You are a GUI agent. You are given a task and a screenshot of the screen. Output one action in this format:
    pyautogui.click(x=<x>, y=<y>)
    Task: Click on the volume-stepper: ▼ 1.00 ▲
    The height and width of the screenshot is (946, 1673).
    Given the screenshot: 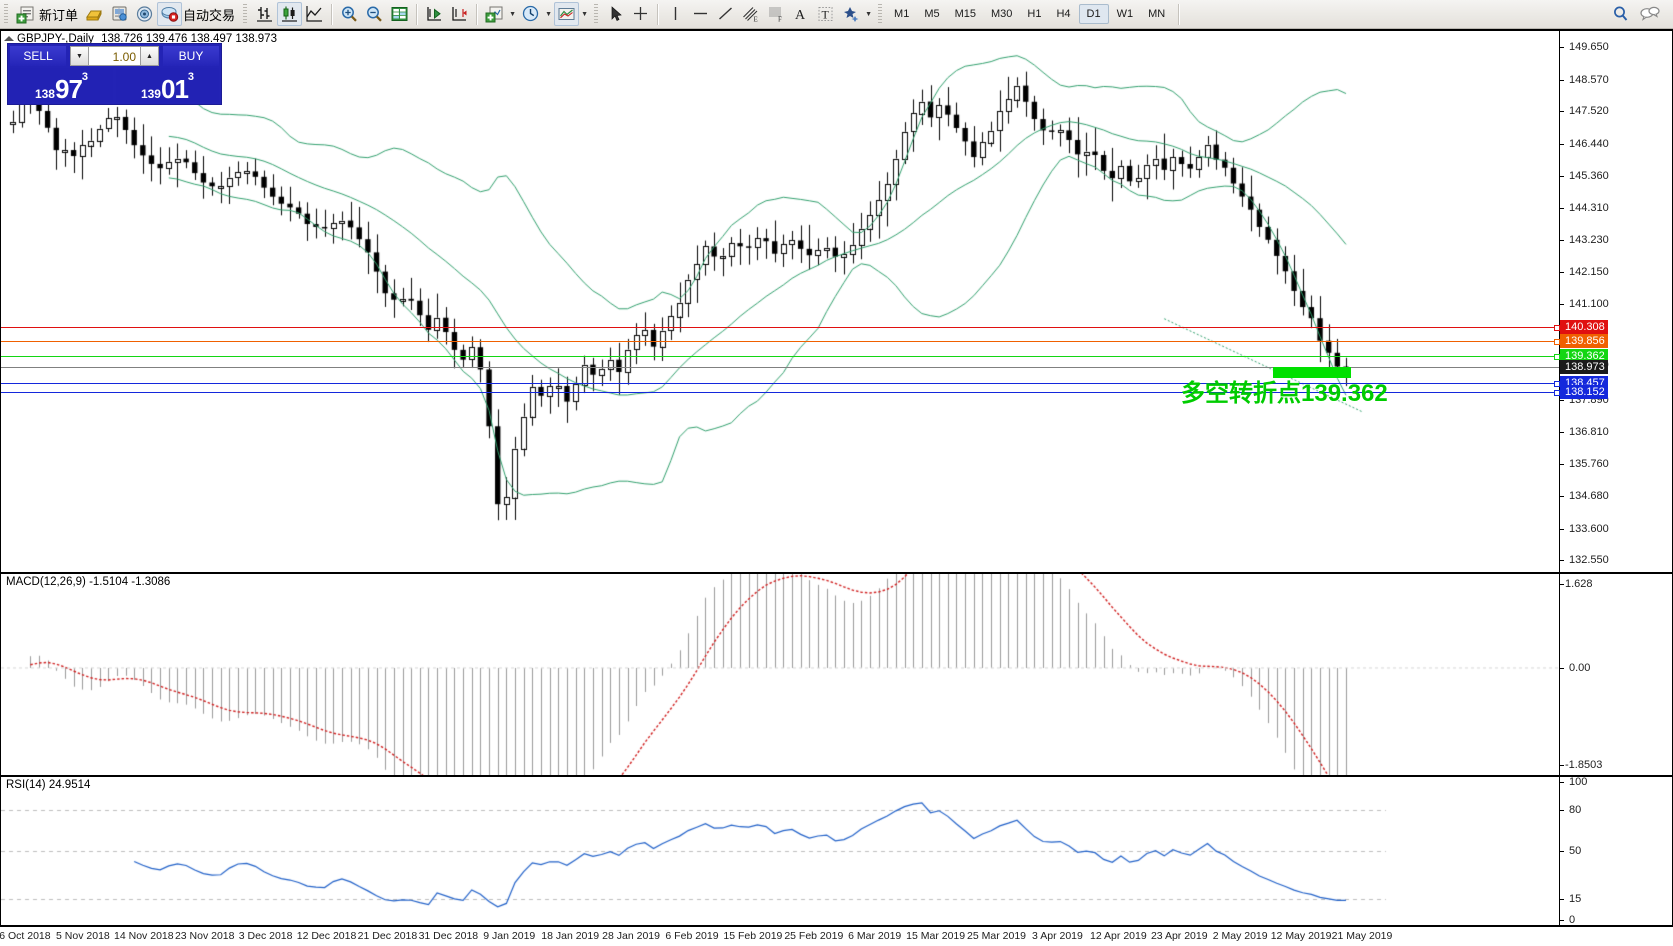 What is the action you would take?
    pyautogui.click(x=114, y=56)
    